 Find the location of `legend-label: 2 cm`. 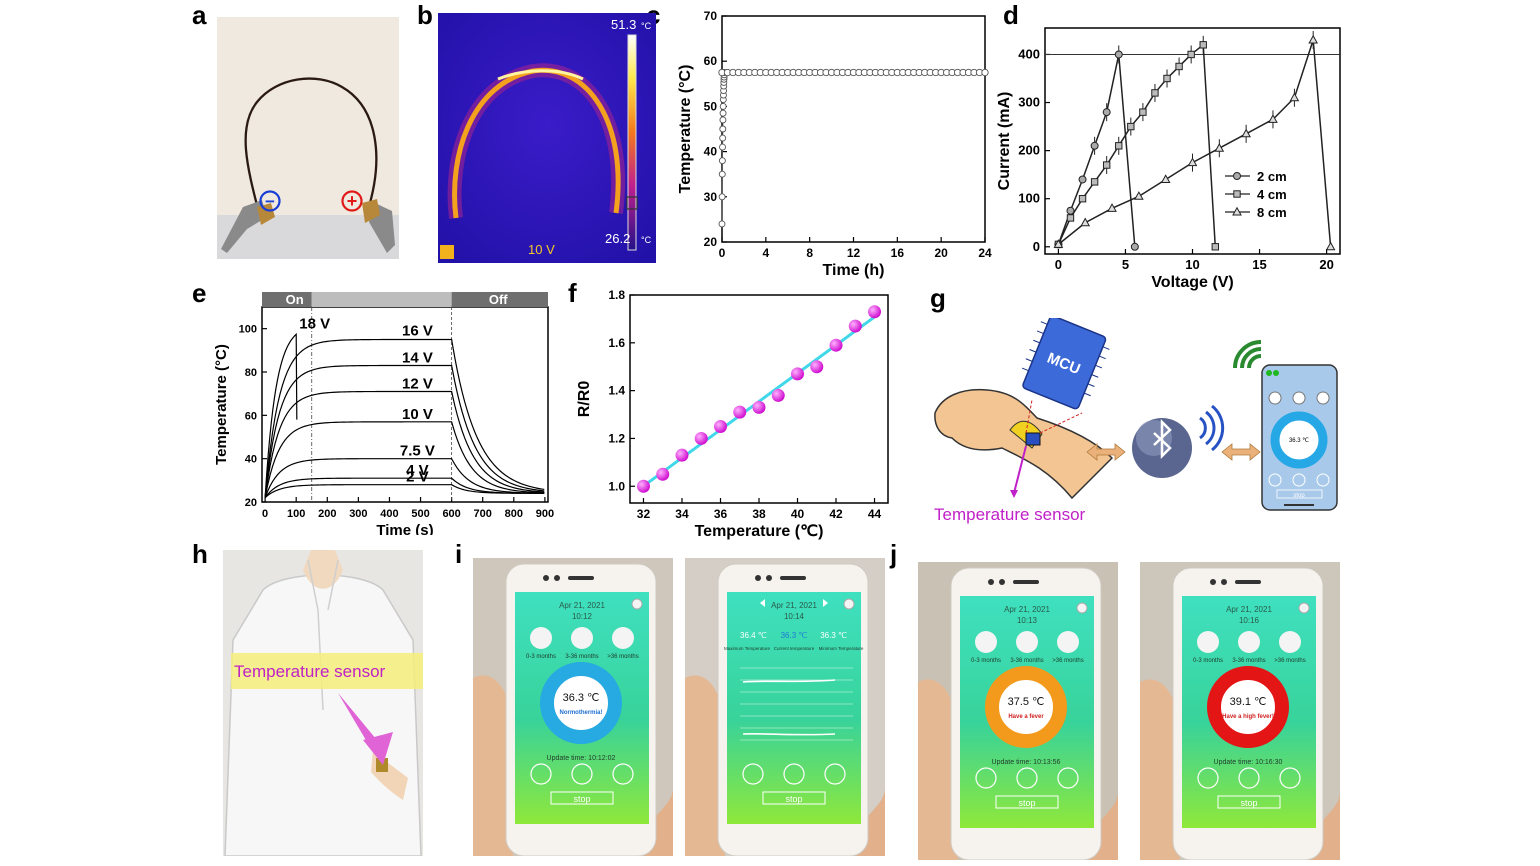

legend-label: 2 cm is located at coordinates (1272, 176).